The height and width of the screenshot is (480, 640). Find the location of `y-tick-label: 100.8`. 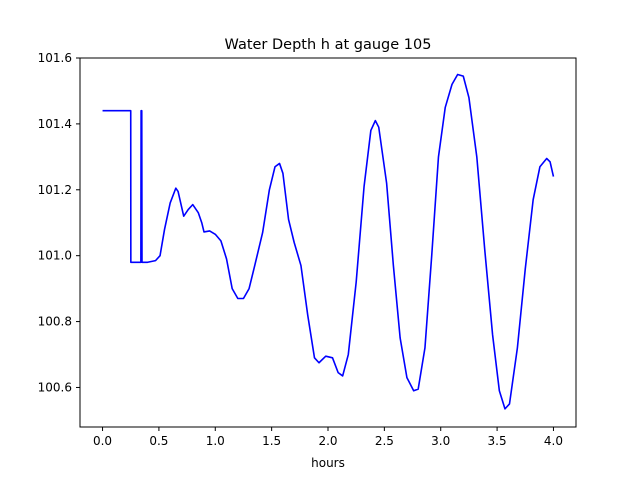

y-tick-label: 100.8 is located at coordinates (55, 322).